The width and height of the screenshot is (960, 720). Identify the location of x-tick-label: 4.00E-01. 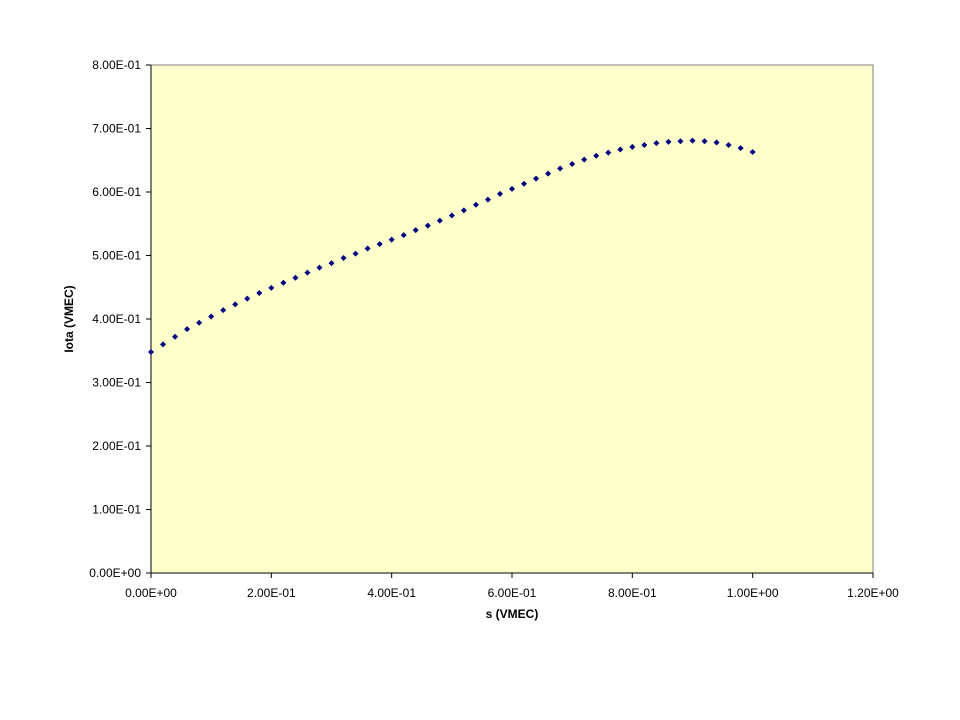
(391, 593).